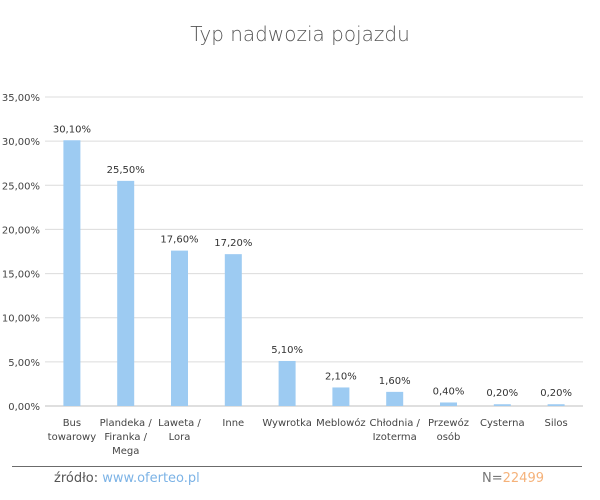  I want to click on source-note: źródło: www.oferteo.pl, so click(127, 478).